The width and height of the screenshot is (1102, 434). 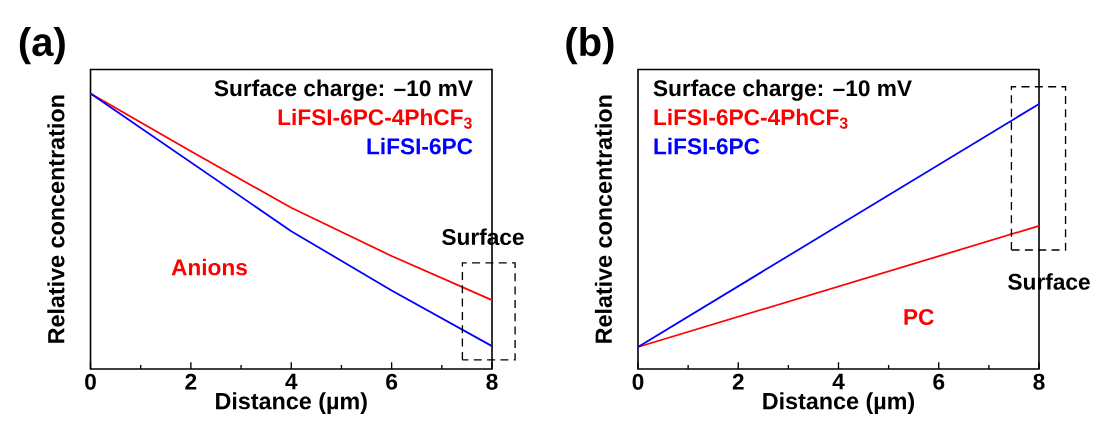 I want to click on chart-title: (b), so click(x=590, y=45).